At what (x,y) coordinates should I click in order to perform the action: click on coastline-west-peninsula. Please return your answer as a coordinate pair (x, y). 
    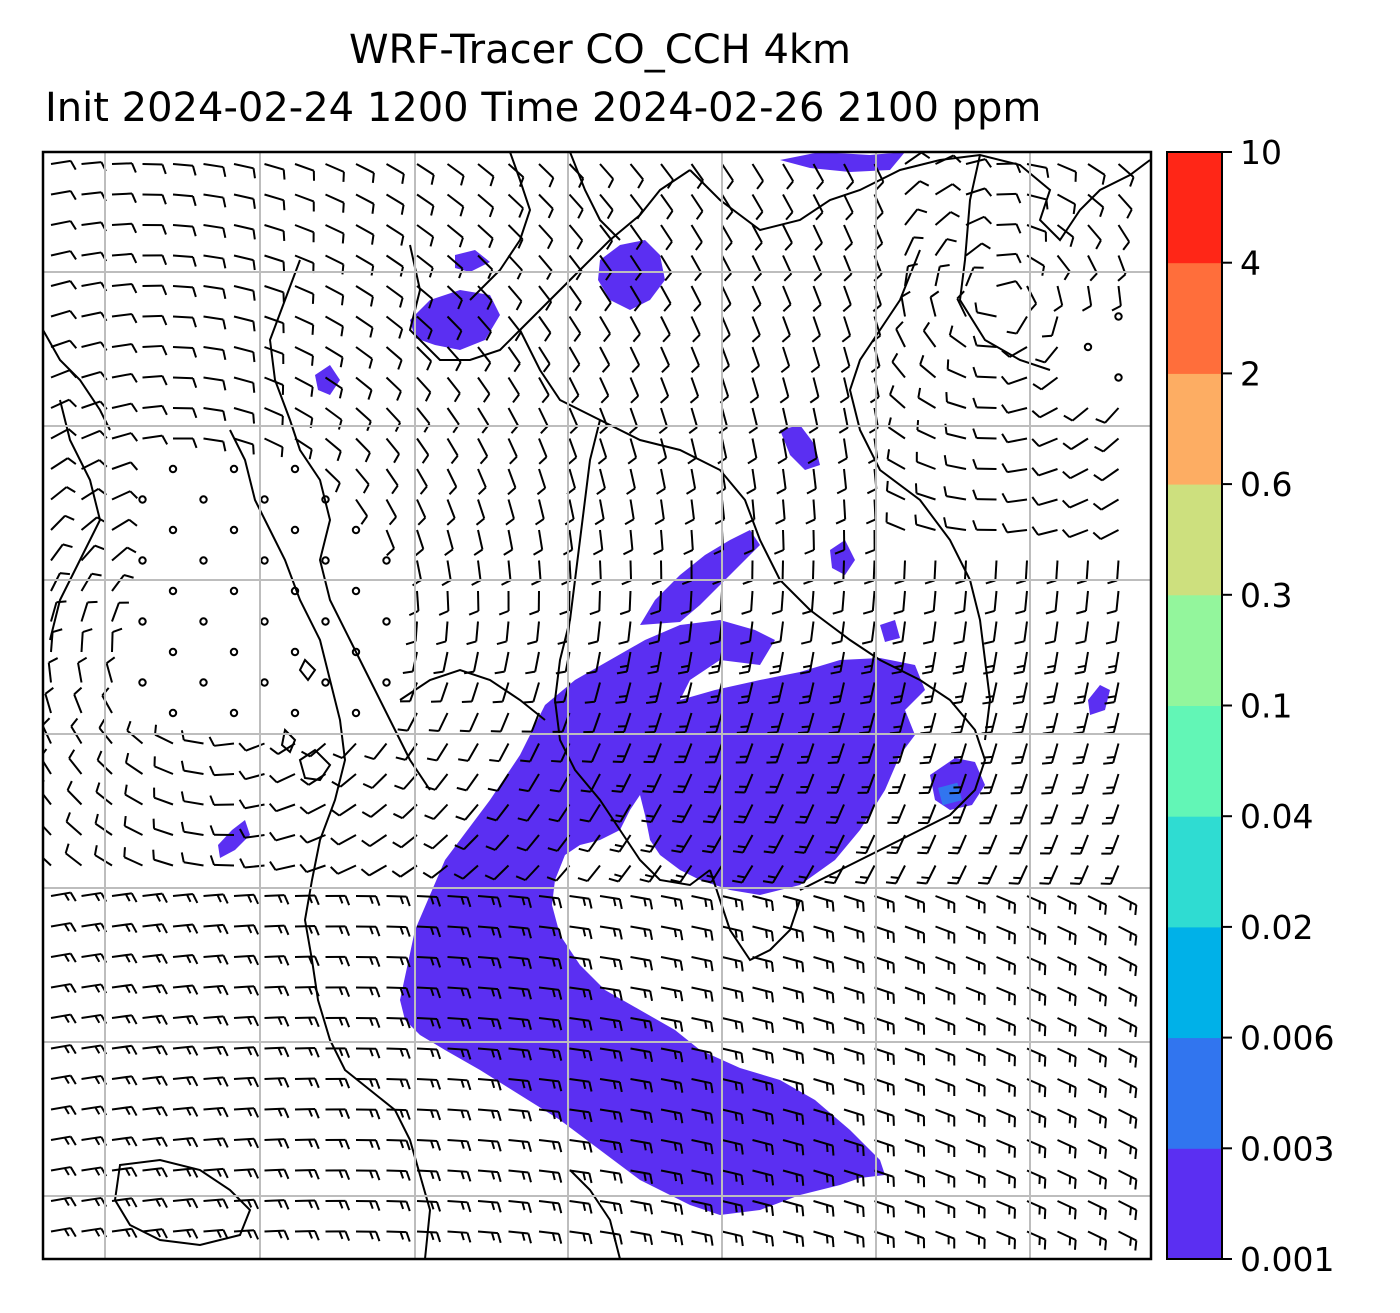
    Looking at the image, I should click on (330, 844).